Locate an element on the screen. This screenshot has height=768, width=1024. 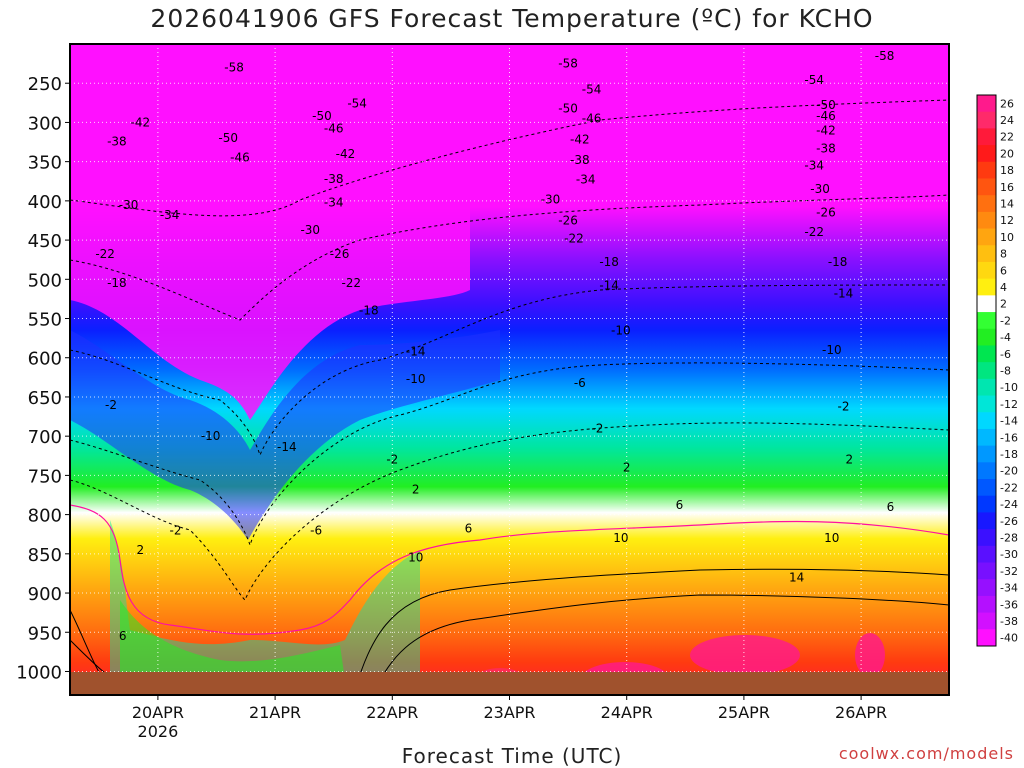
isotherm-label: -30 is located at coordinates (551, 199).